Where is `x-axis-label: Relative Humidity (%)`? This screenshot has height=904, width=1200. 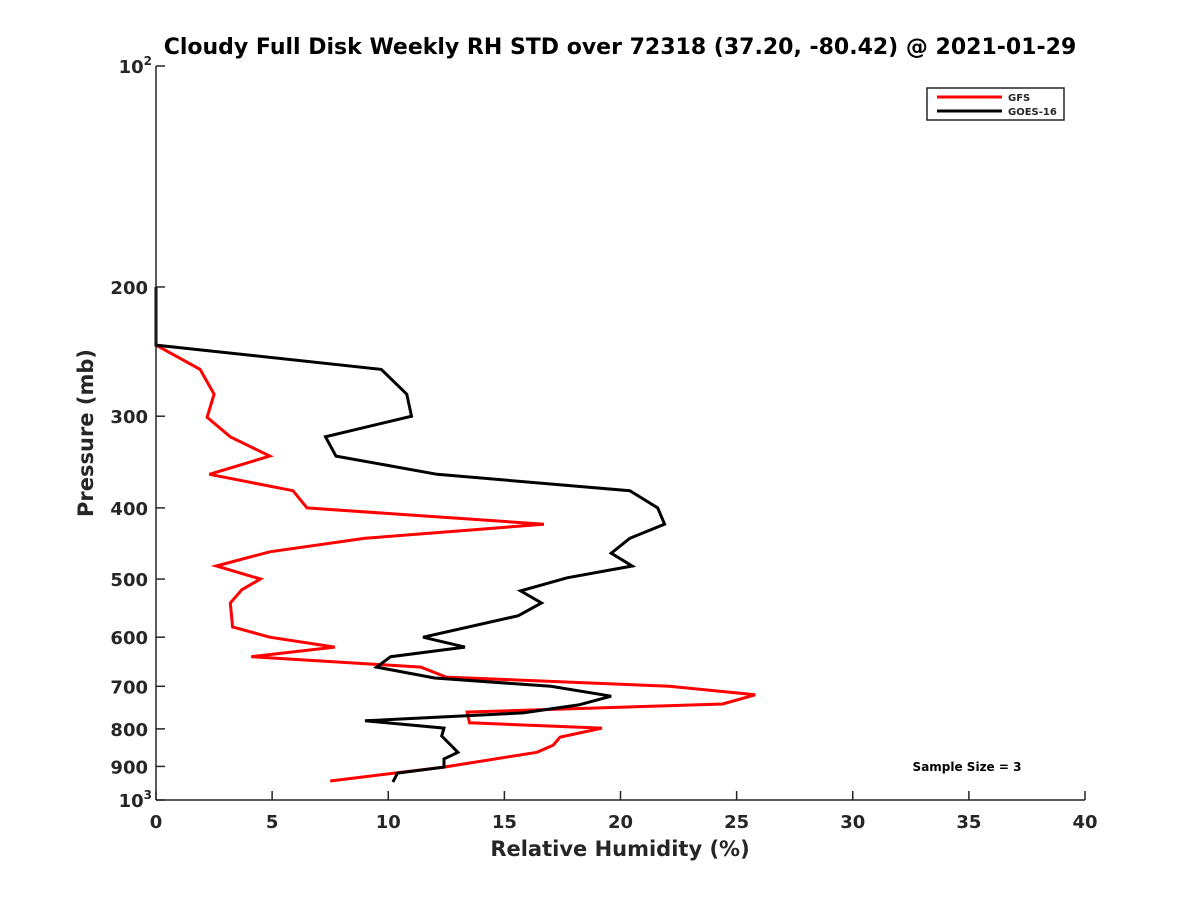
x-axis-label: Relative Humidity (%) is located at coordinates (619, 849).